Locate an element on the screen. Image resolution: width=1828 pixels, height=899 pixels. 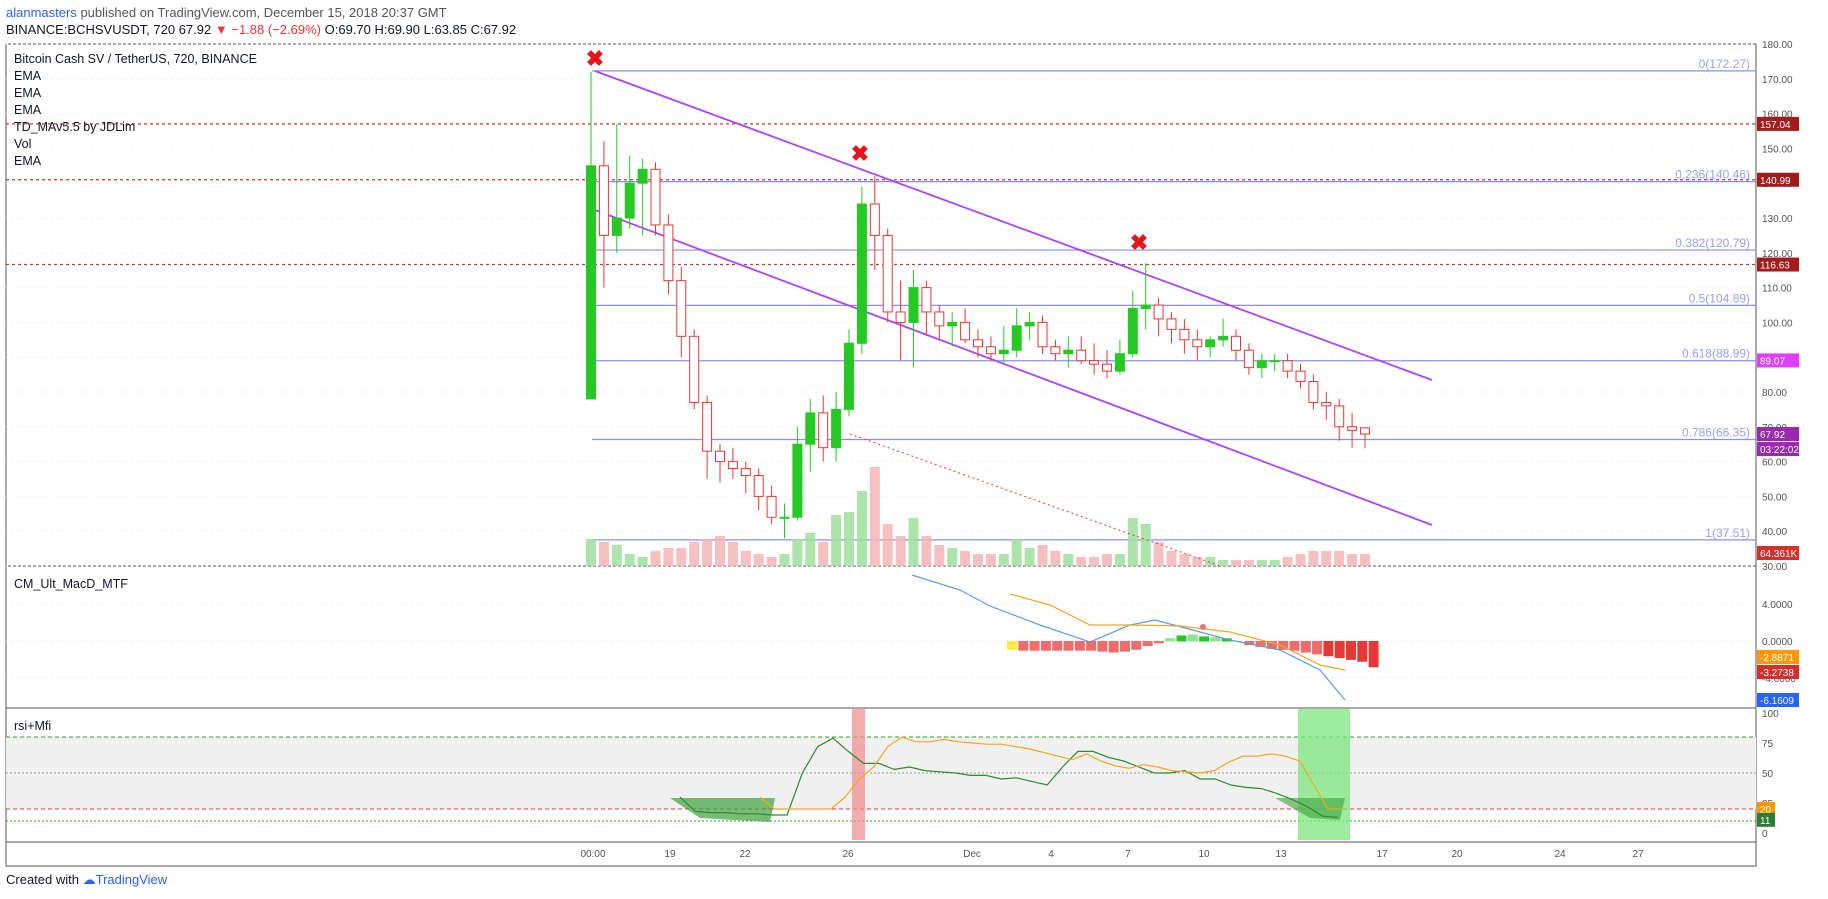
rsi-overbought-highlight is located at coordinates (858, 774).